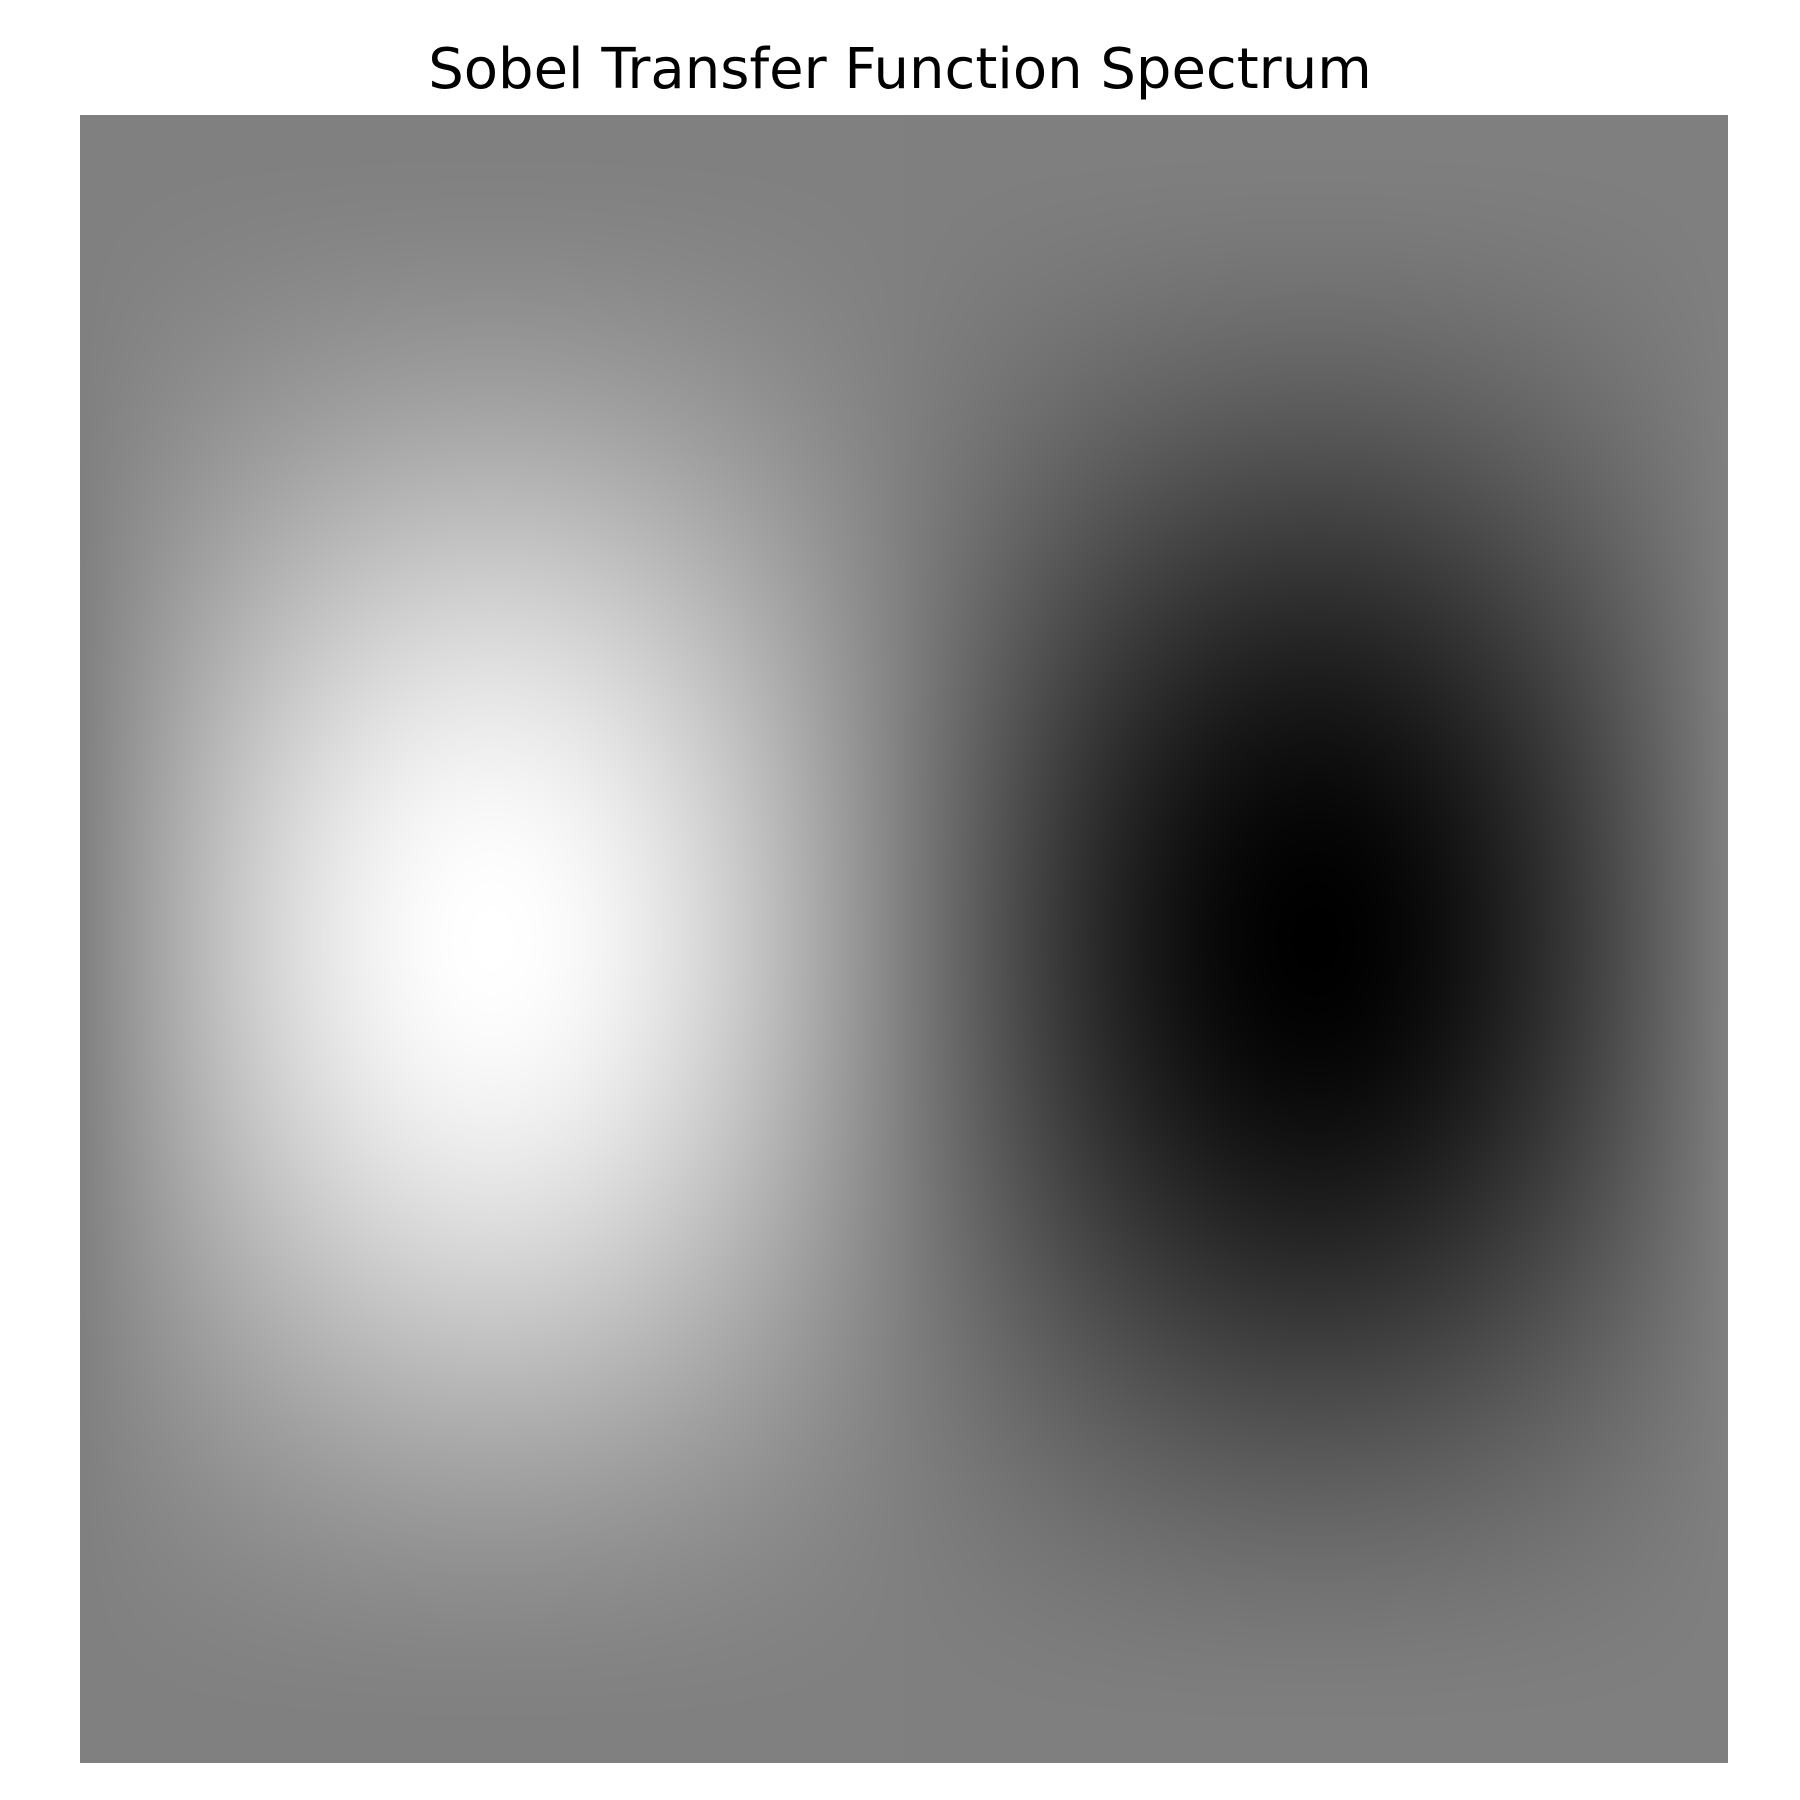 This screenshot has width=1800, height=1800. What do you see at coordinates (900, 69) in the screenshot?
I see `chart-title: Sobel Transfer Function Spectrum` at bounding box center [900, 69].